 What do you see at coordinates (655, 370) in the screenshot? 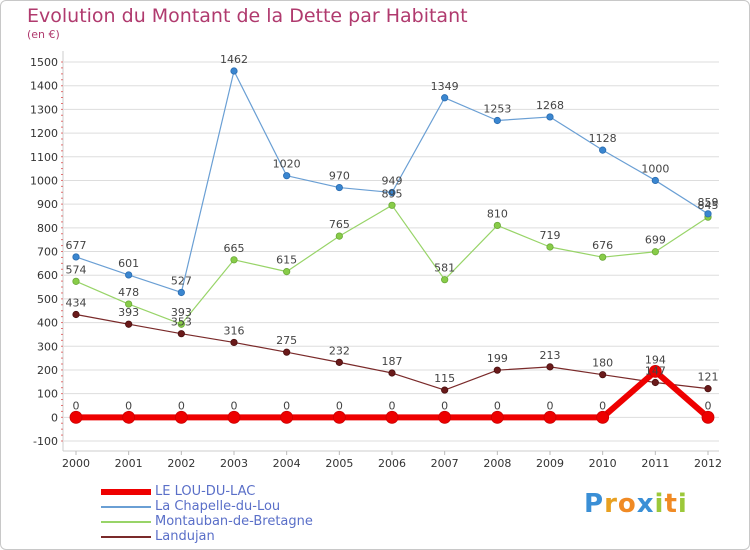
I see `data-label: 147` at bounding box center [655, 370].